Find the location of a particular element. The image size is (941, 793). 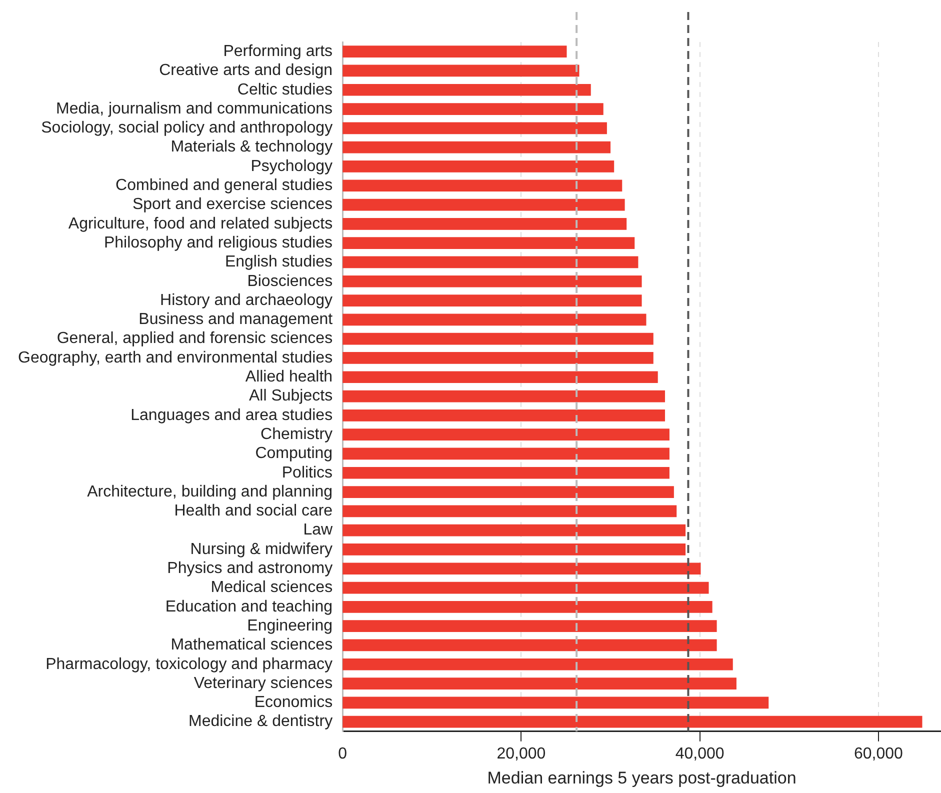

y-tick-label: Philosophy and religious studies is located at coordinates (218, 243).